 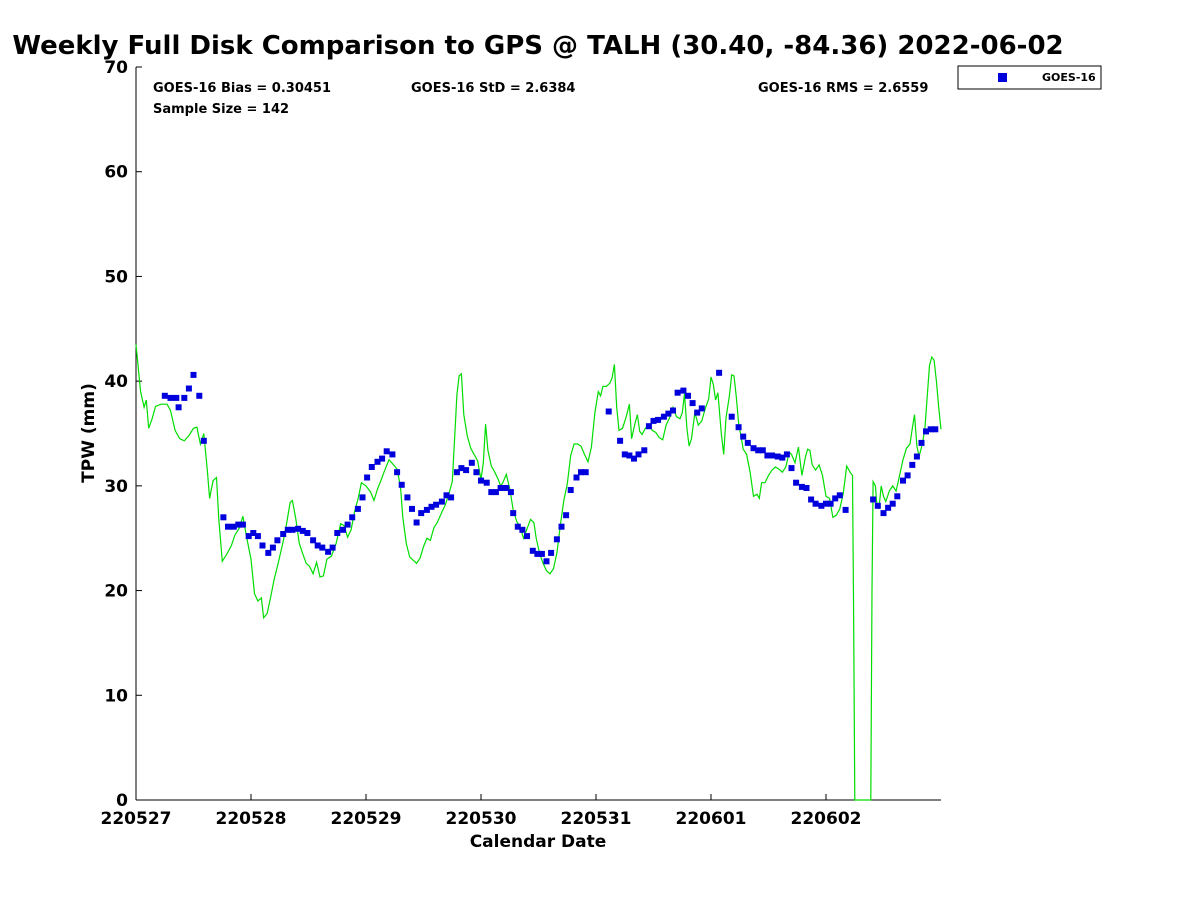 What do you see at coordinates (826, 819) in the screenshot?
I see `x-tick-label: 220602` at bounding box center [826, 819].